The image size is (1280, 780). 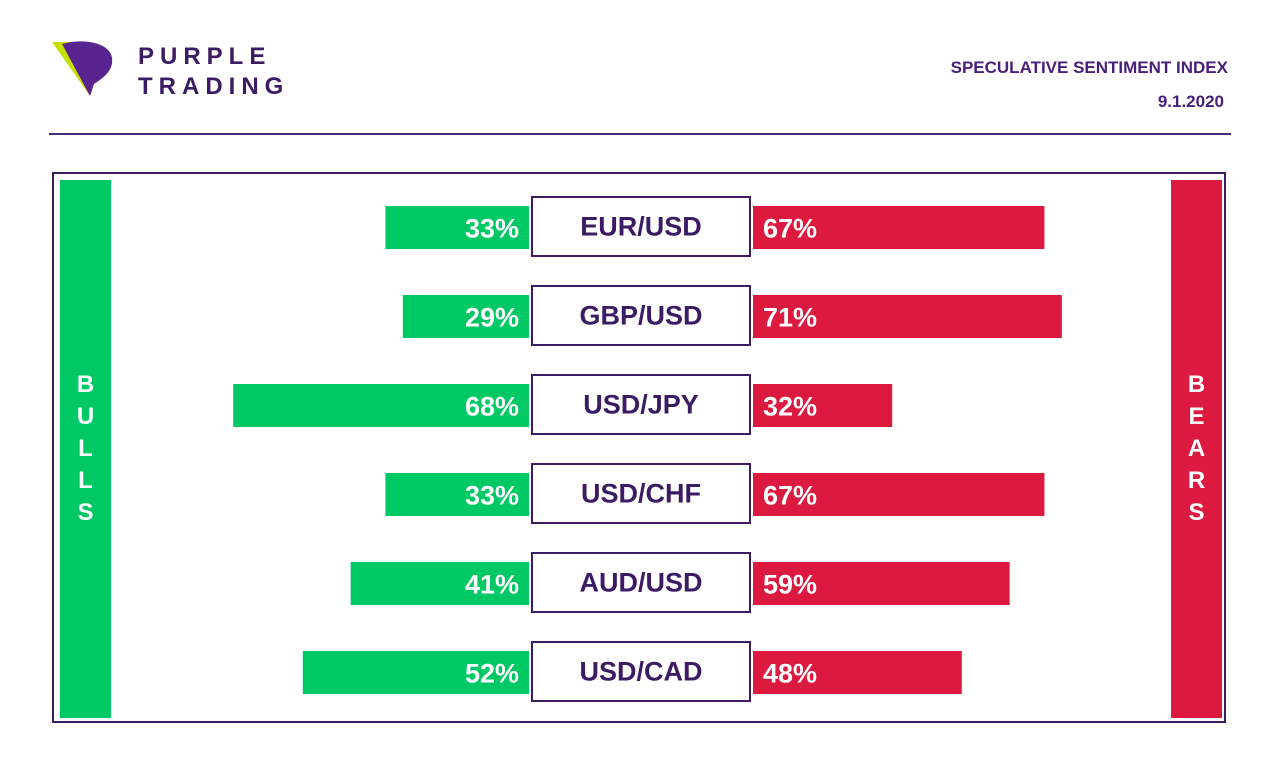 What do you see at coordinates (1196, 512) in the screenshot?
I see `bears-label-letter: S` at bounding box center [1196, 512].